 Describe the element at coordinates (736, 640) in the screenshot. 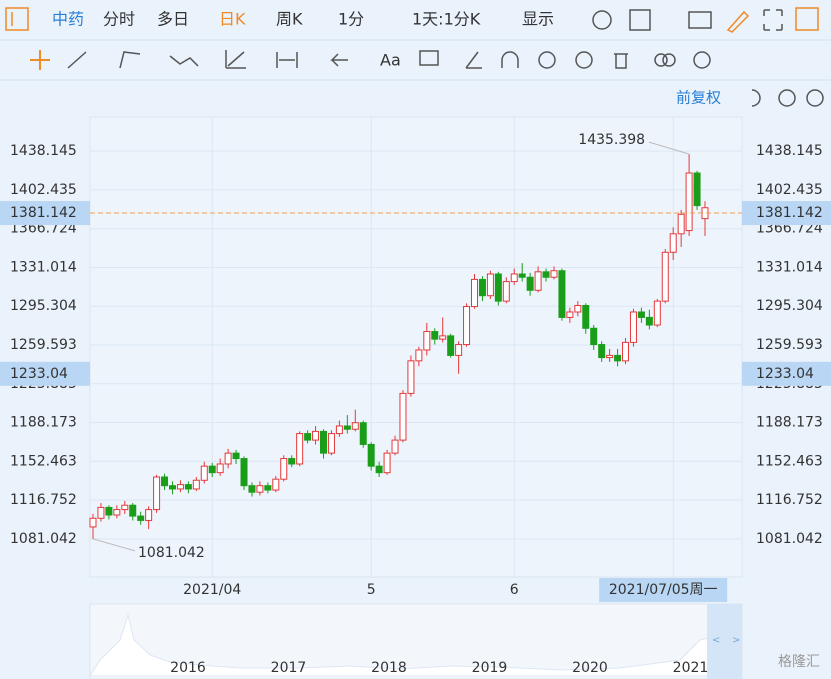

I see `nav-handle: >` at that location.